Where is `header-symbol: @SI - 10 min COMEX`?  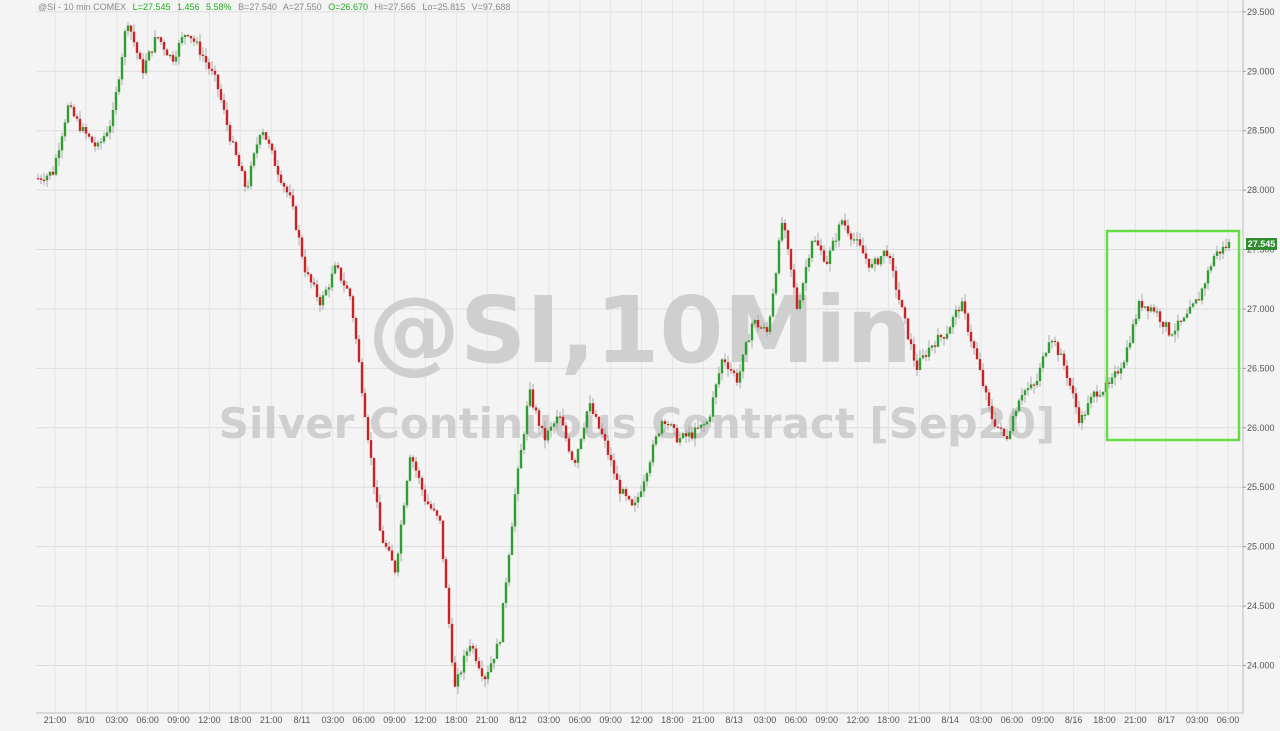
header-symbol: @SI - 10 min COMEX is located at coordinates (82, 7).